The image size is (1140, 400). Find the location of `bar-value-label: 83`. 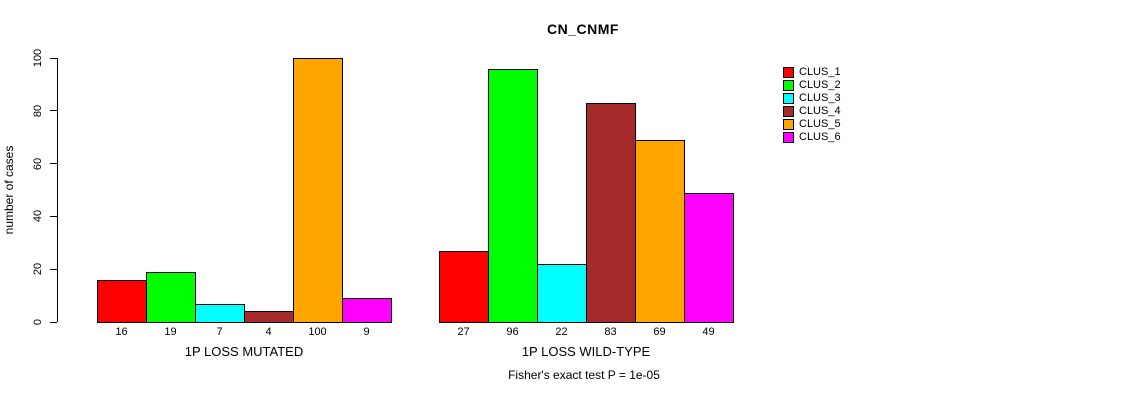

bar-value-label: 83 is located at coordinates (610, 332).